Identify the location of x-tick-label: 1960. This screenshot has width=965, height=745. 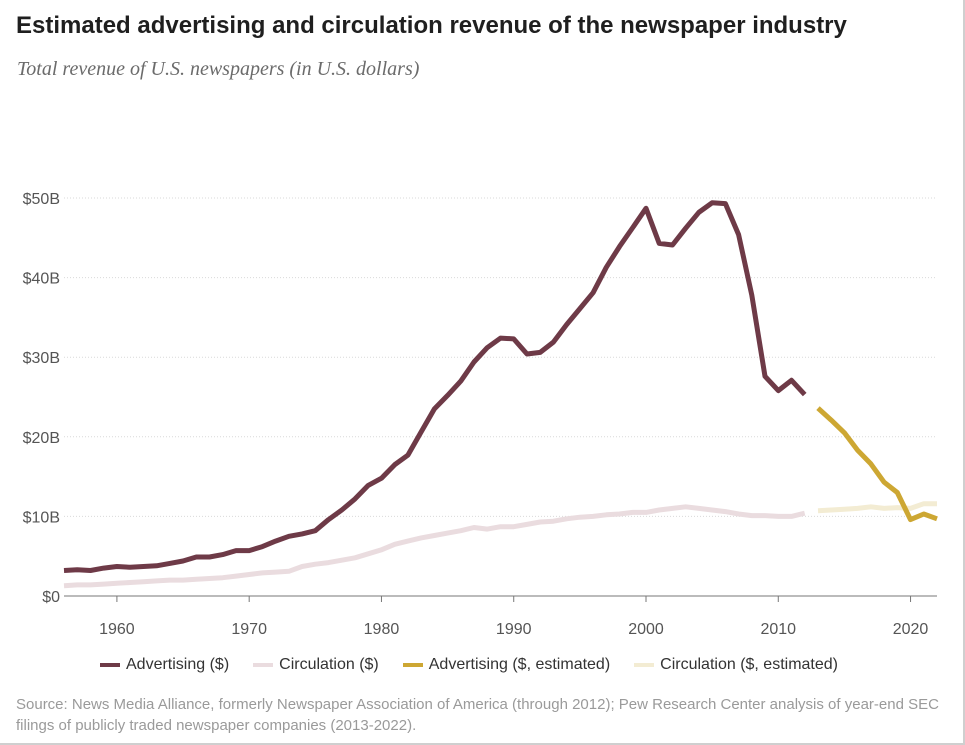
(117, 629).